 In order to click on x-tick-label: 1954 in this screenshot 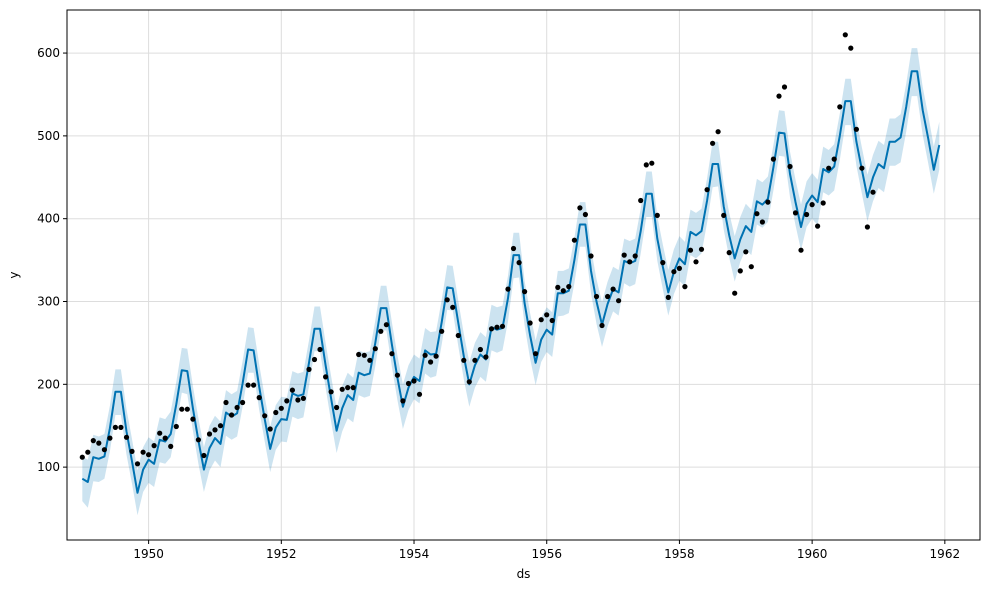, I will do `click(414, 554)`.